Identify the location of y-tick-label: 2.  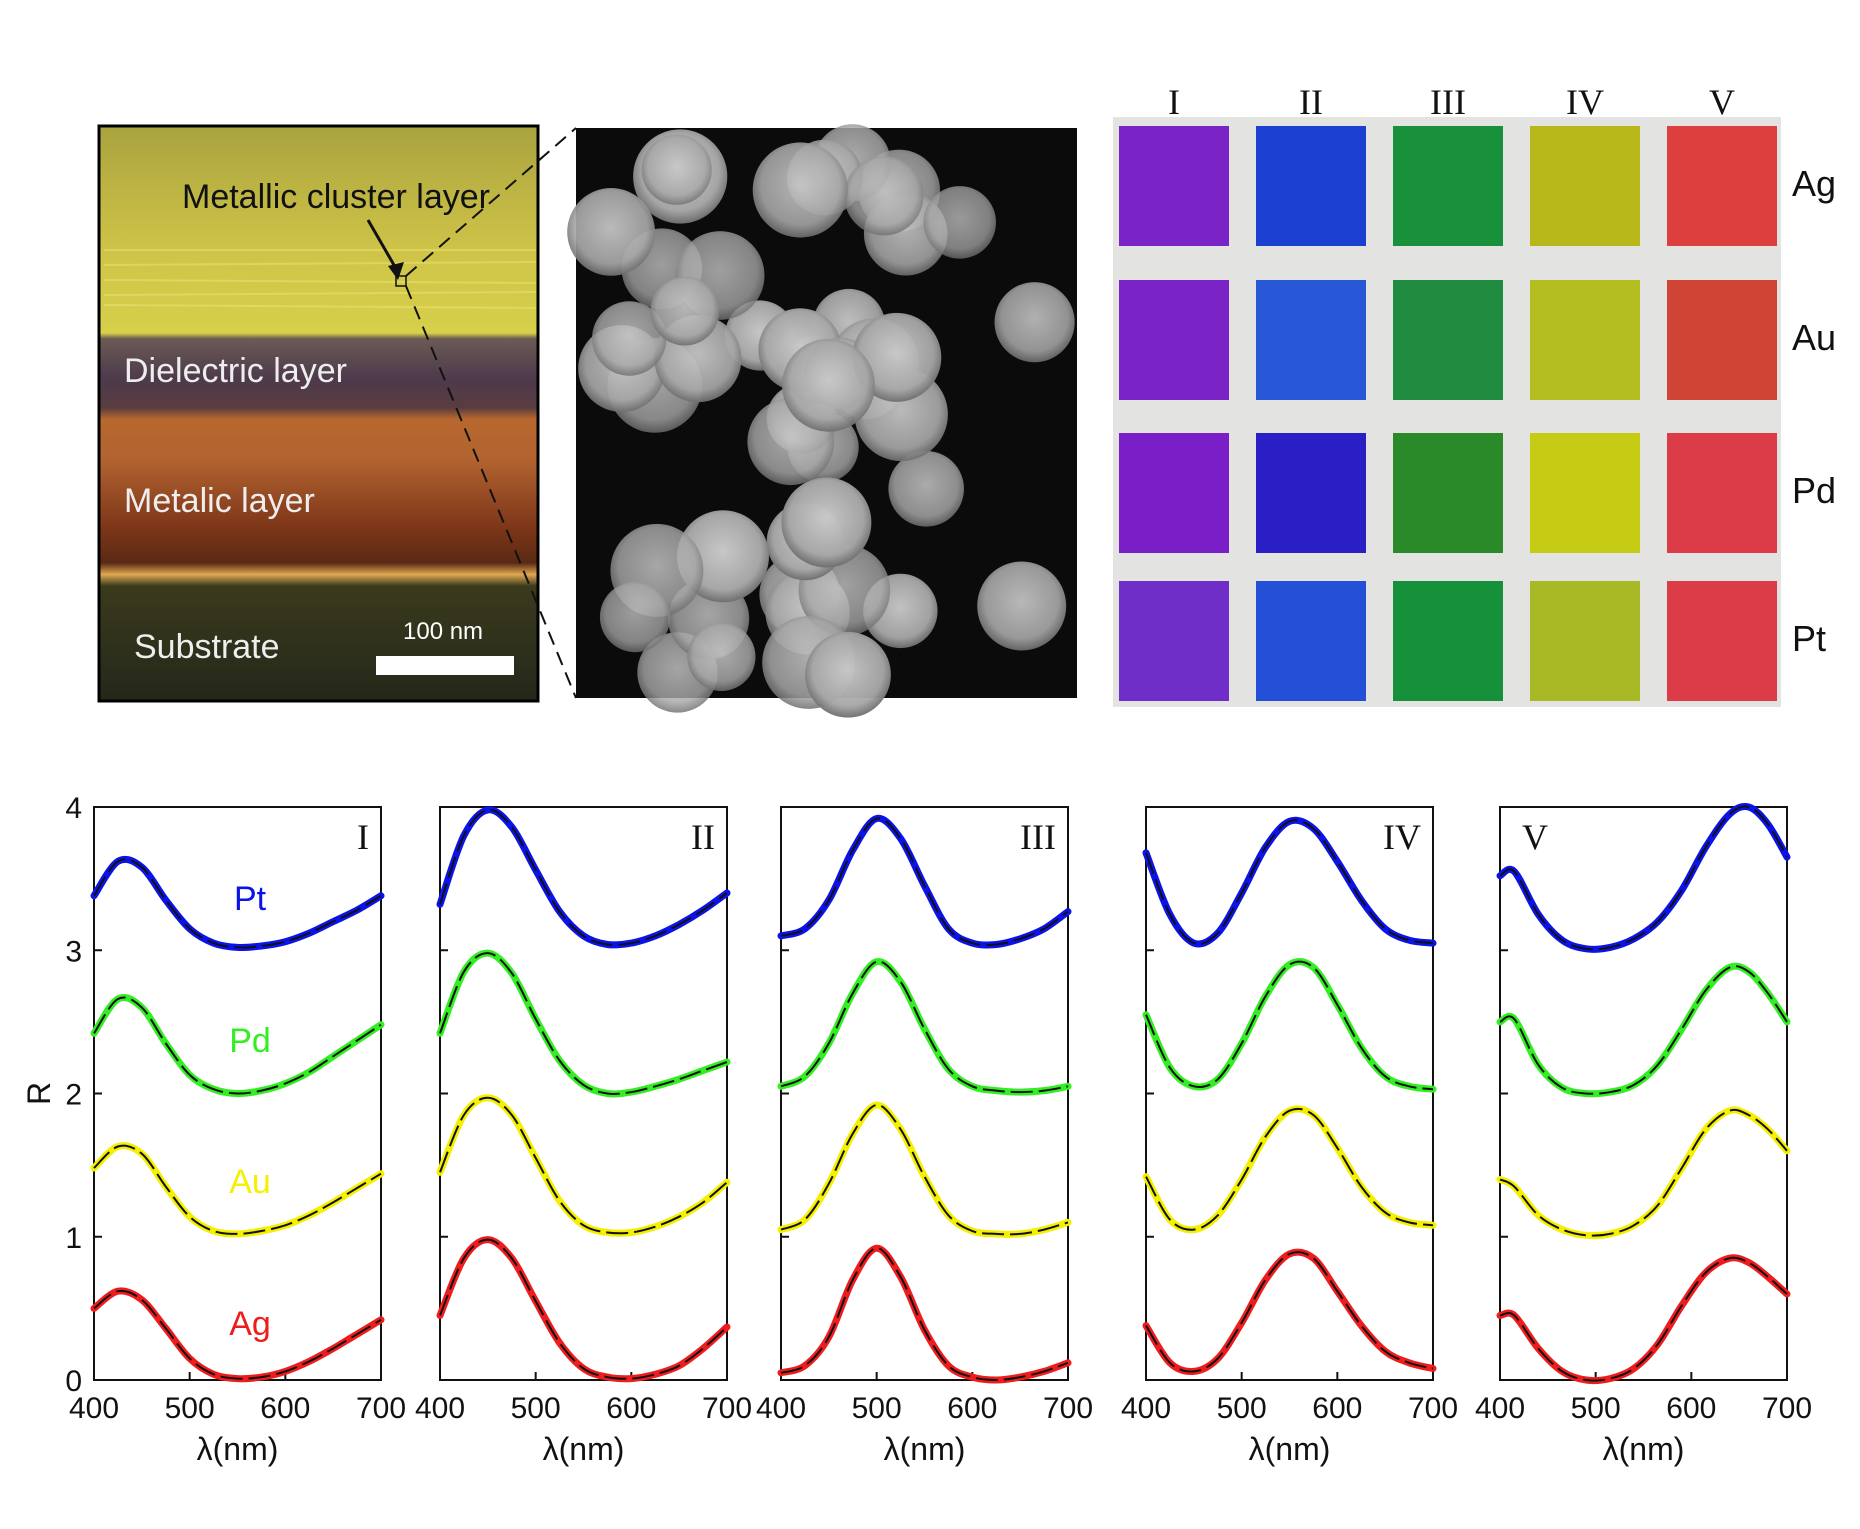
(73, 1095).